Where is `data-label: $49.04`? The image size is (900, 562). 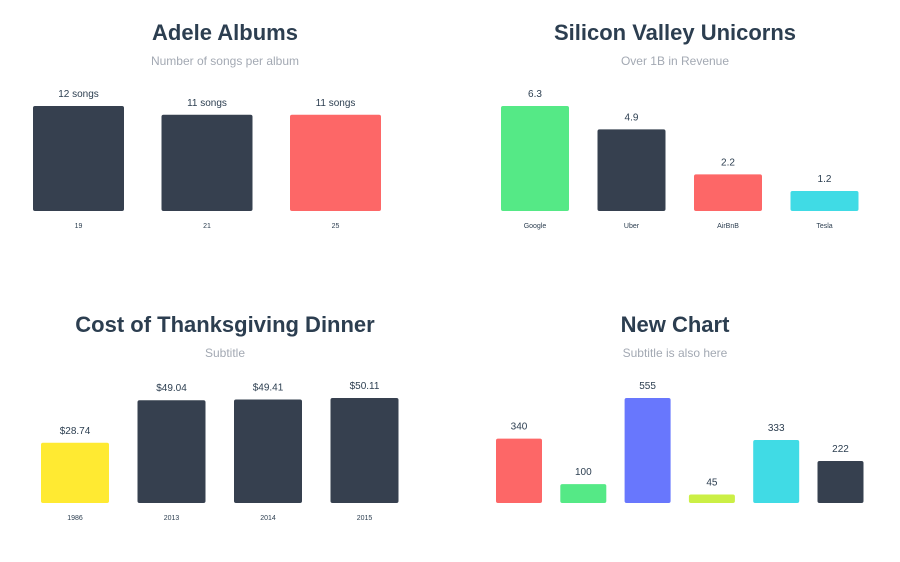
data-label: $49.04 is located at coordinates (171, 388).